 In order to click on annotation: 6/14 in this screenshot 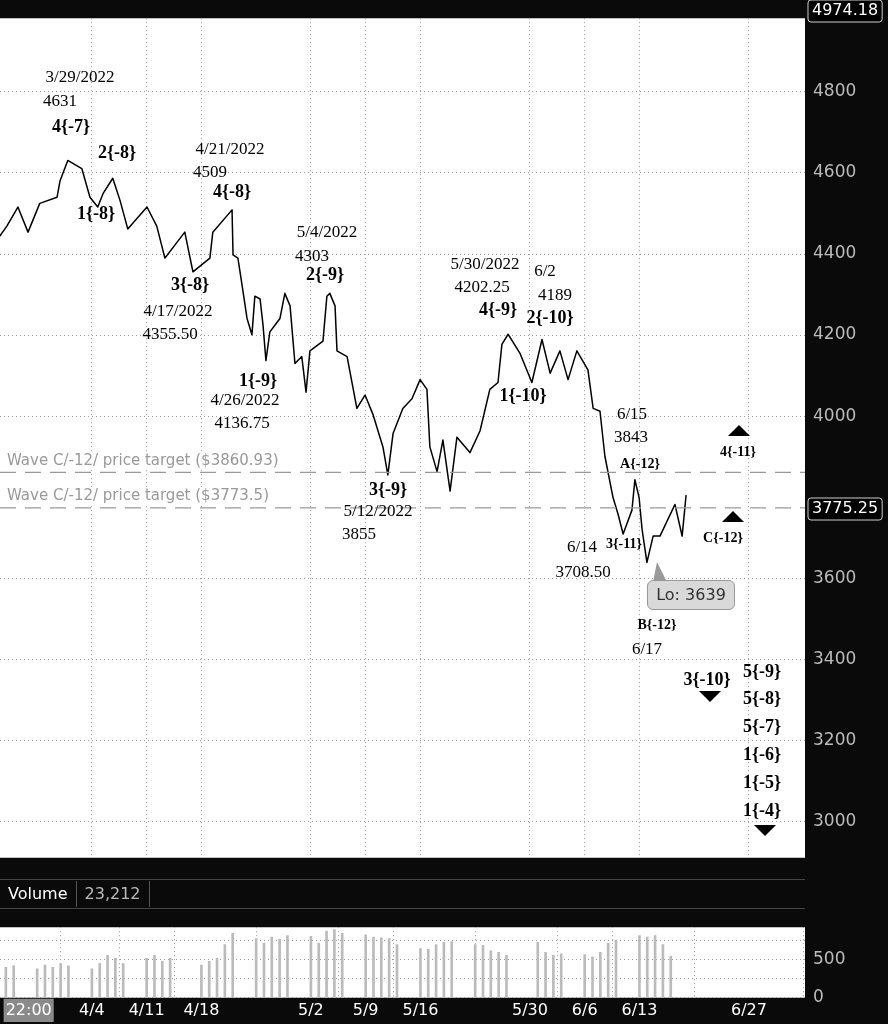, I will do `click(582, 547)`.